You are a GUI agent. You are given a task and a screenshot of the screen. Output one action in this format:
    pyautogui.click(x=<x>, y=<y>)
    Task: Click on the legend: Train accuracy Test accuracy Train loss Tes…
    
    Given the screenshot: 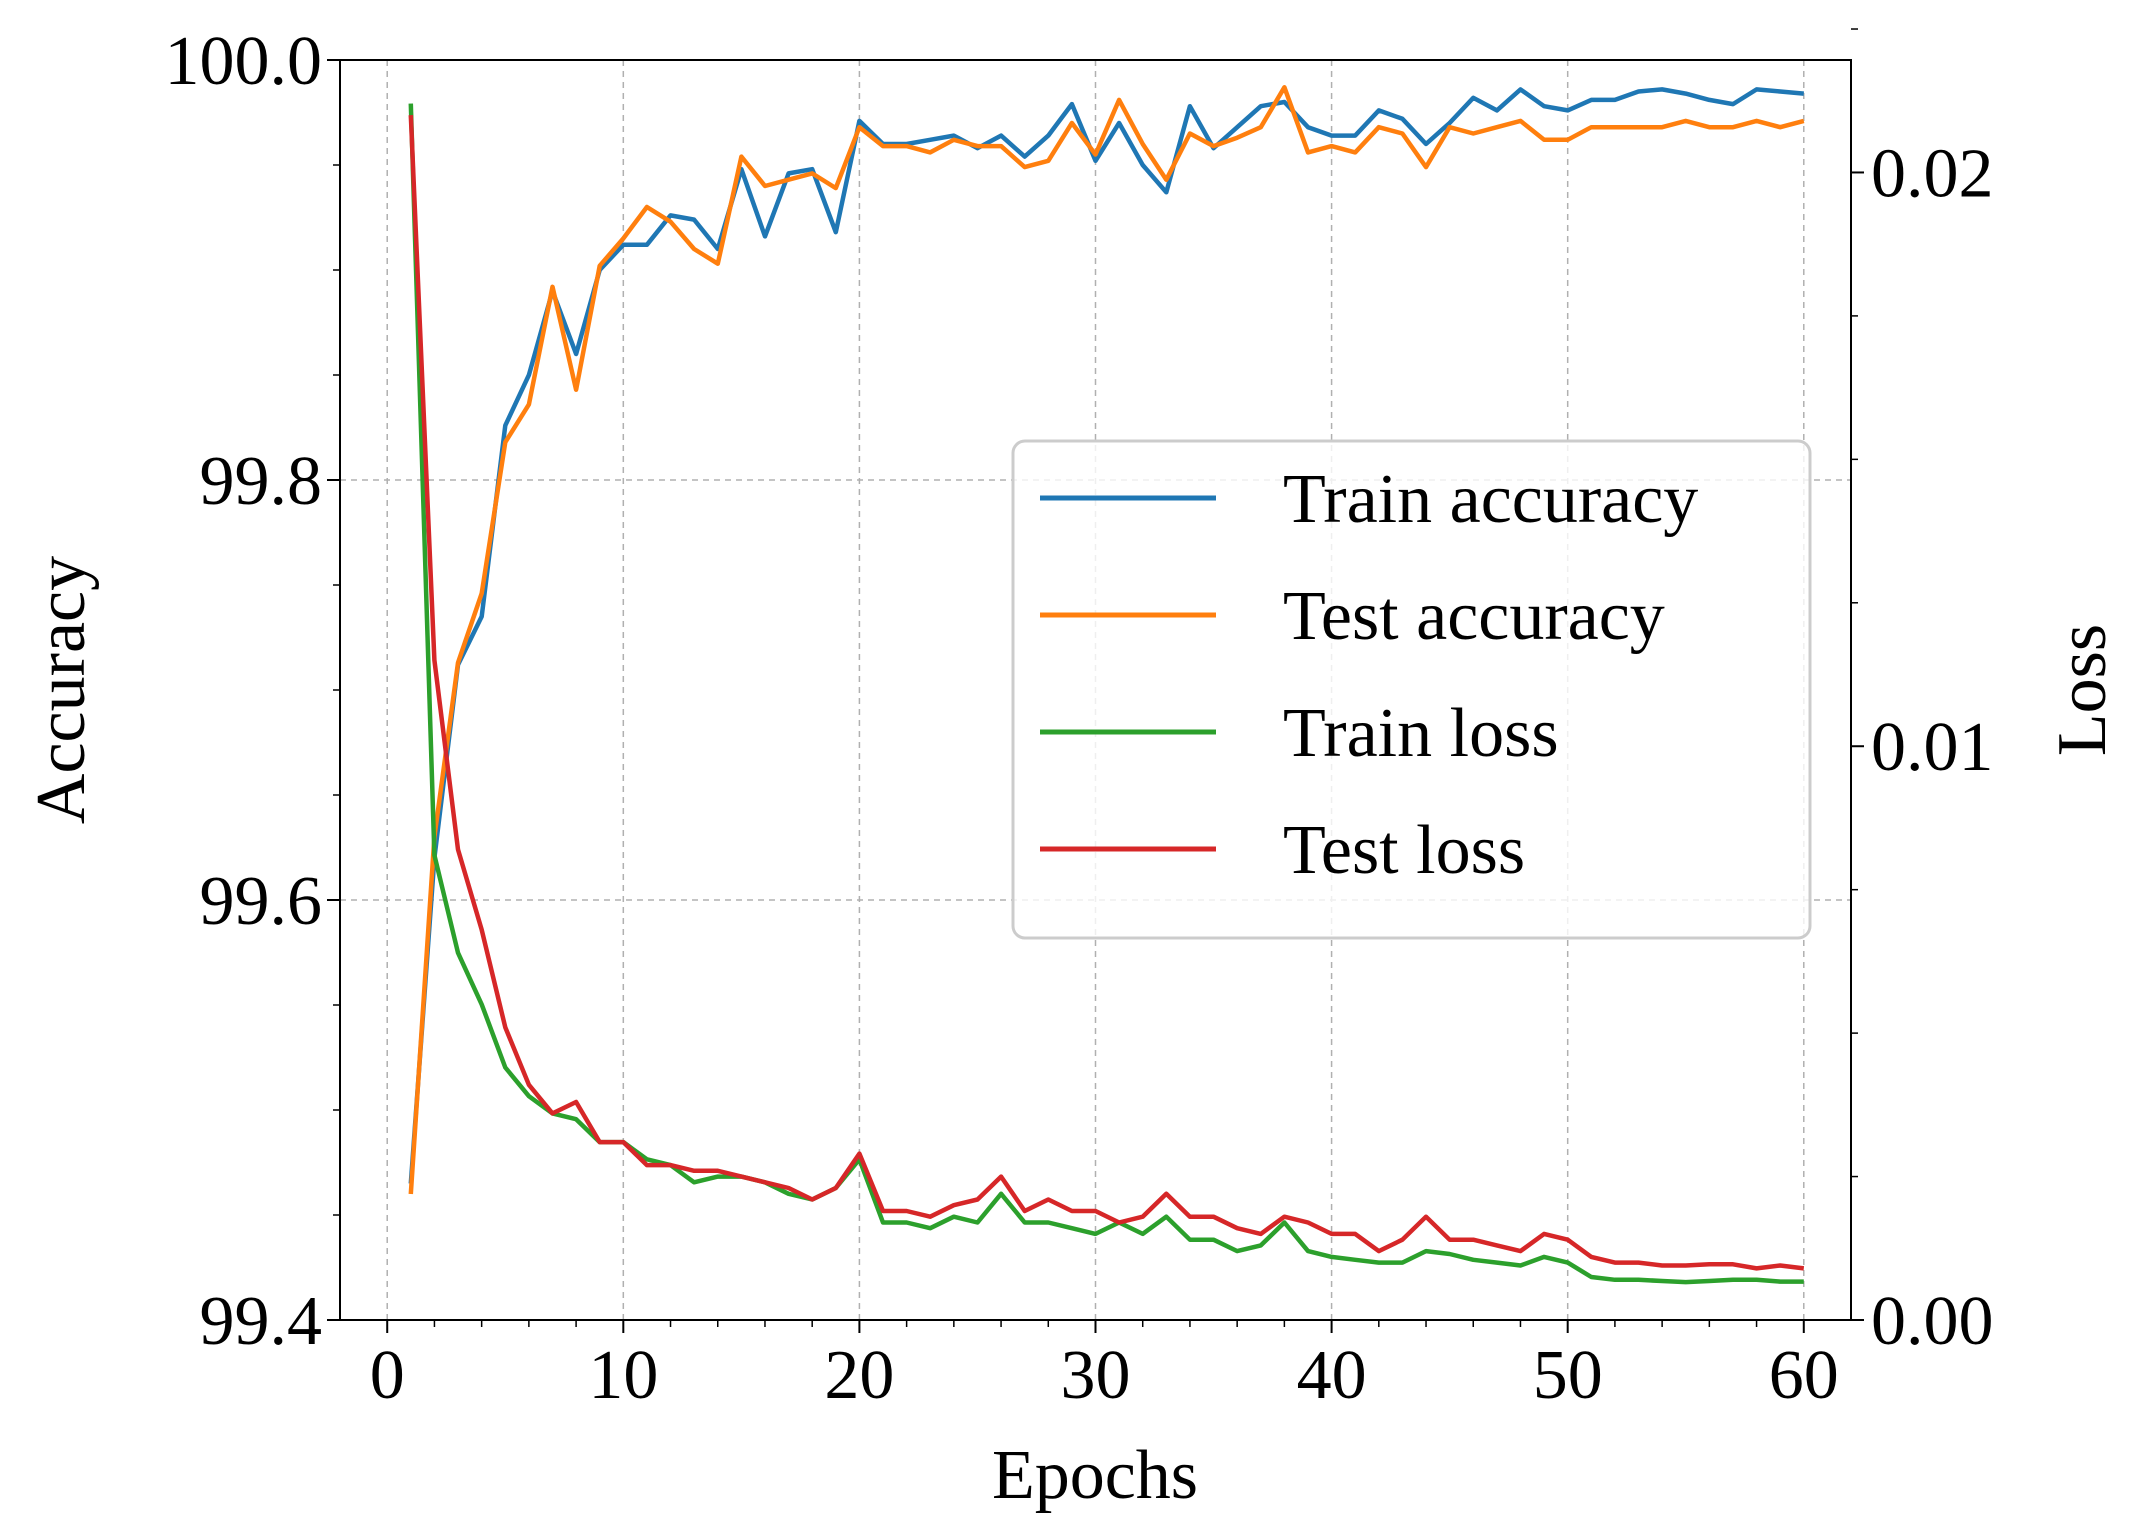 What is the action you would take?
    pyautogui.click(x=1411, y=689)
    